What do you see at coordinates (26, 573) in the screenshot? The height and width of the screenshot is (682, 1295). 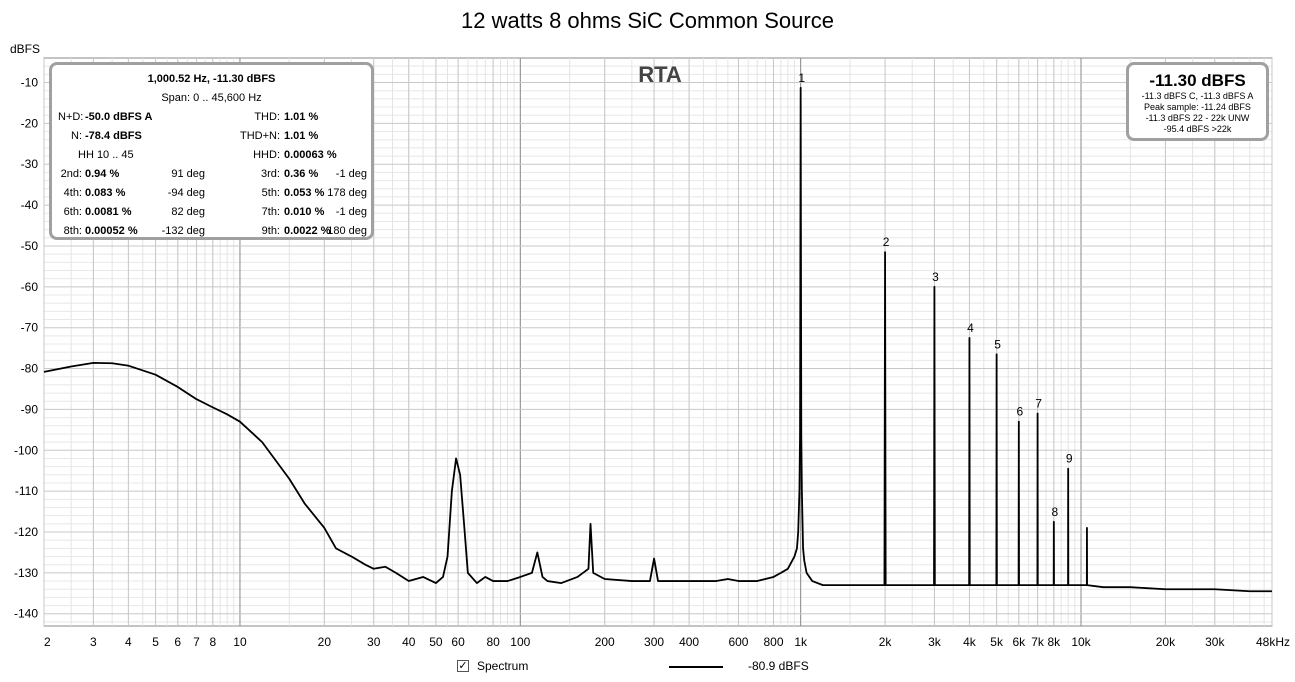 I see `y-tick-label: -130` at bounding box center [26, 573].